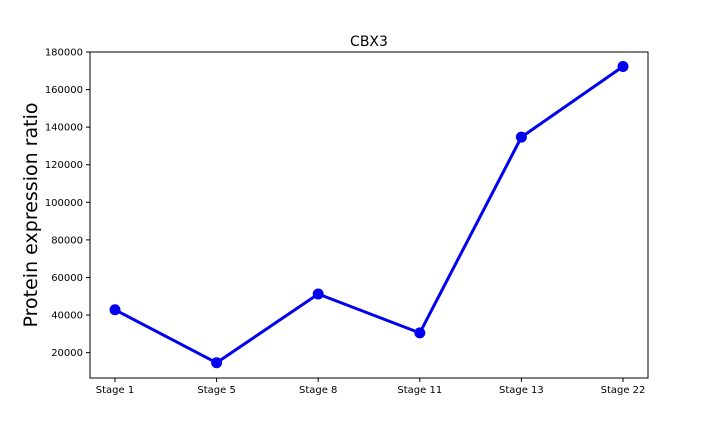 The height and width of the screenshot is (432, 720). Describe the element at coordinates (216, 390) in the screenshot. I see `x-tick-label: Stage 5` at that location.